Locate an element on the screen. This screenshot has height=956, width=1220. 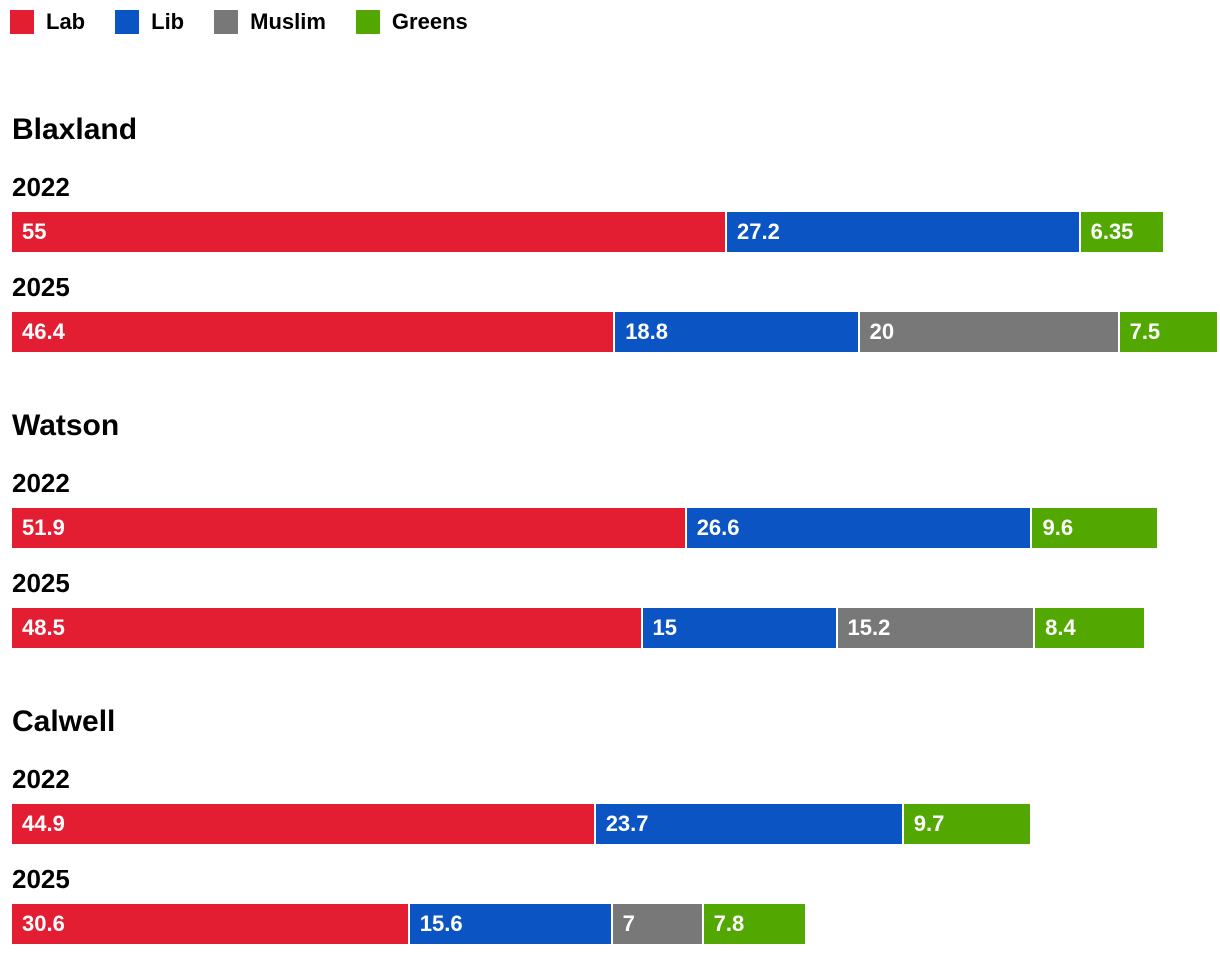
stacked-bar: 44.9 23.7 9.7 is located at coordinates (521, 824).